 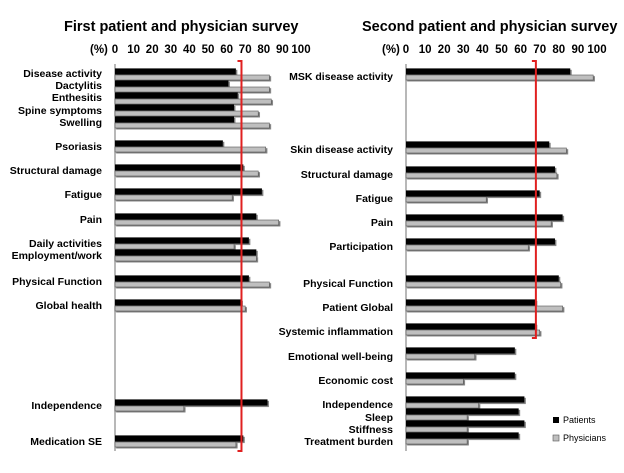 What do you see at coordinates (152, 50) in the screenshot?
I see `axis-tick-label: 20` at bounding box center [152, 50].